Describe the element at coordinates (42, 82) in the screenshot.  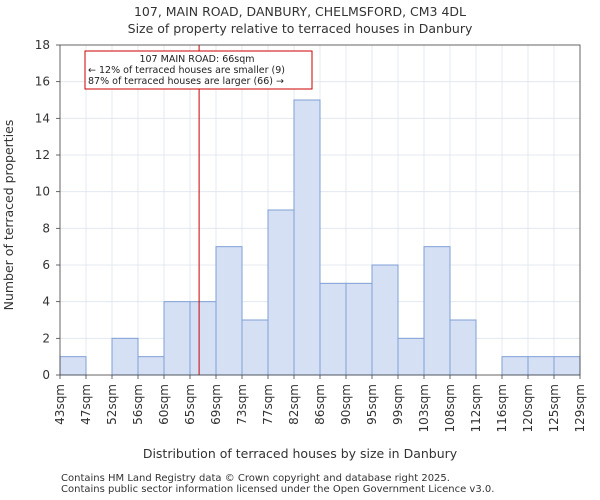
I see `y-tick-label: 16` at that location.